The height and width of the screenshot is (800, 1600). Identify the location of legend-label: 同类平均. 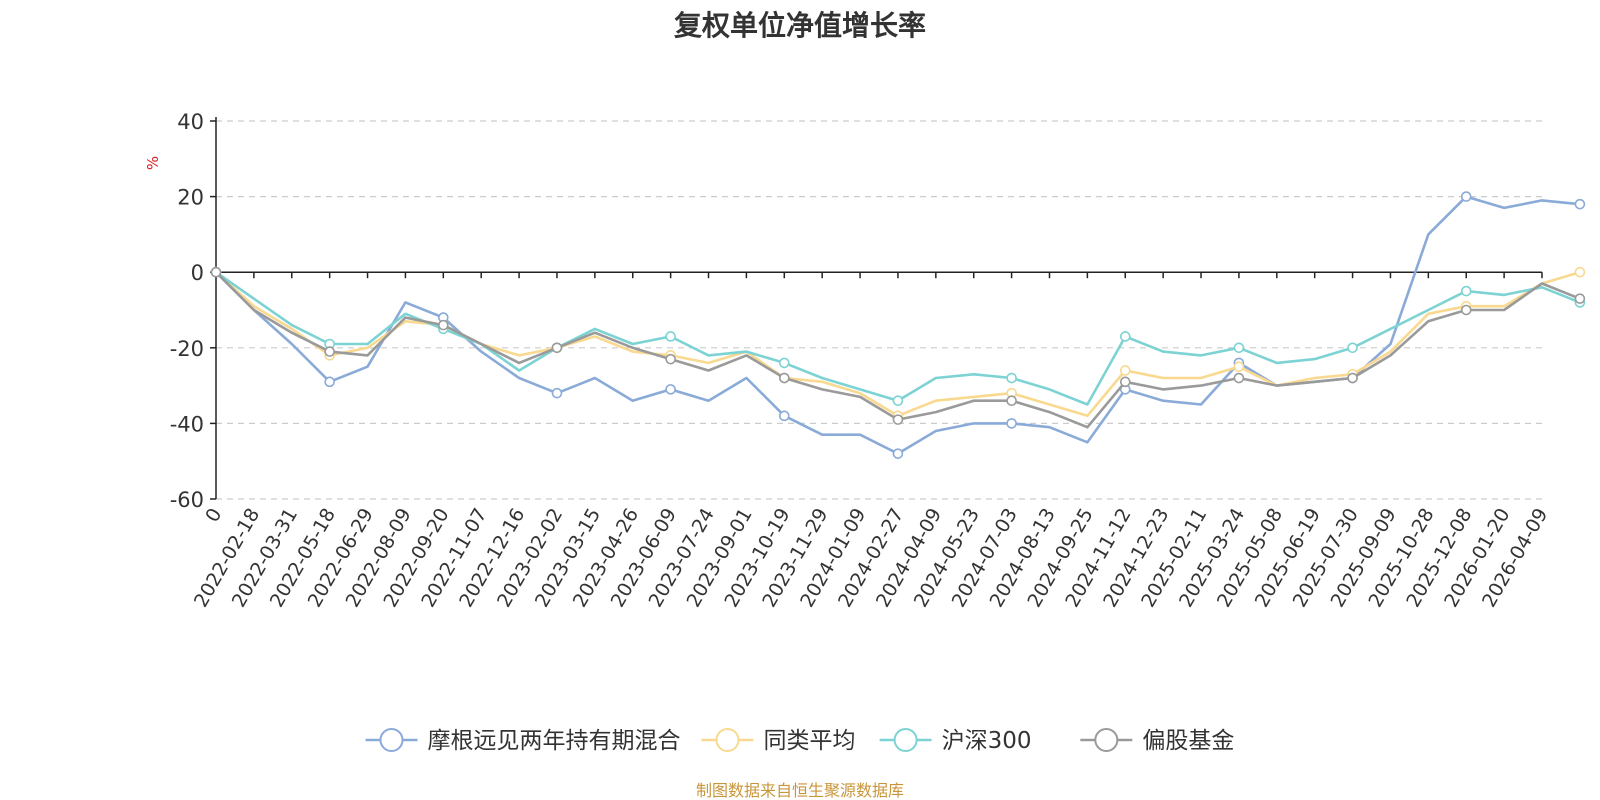
(809, 741).